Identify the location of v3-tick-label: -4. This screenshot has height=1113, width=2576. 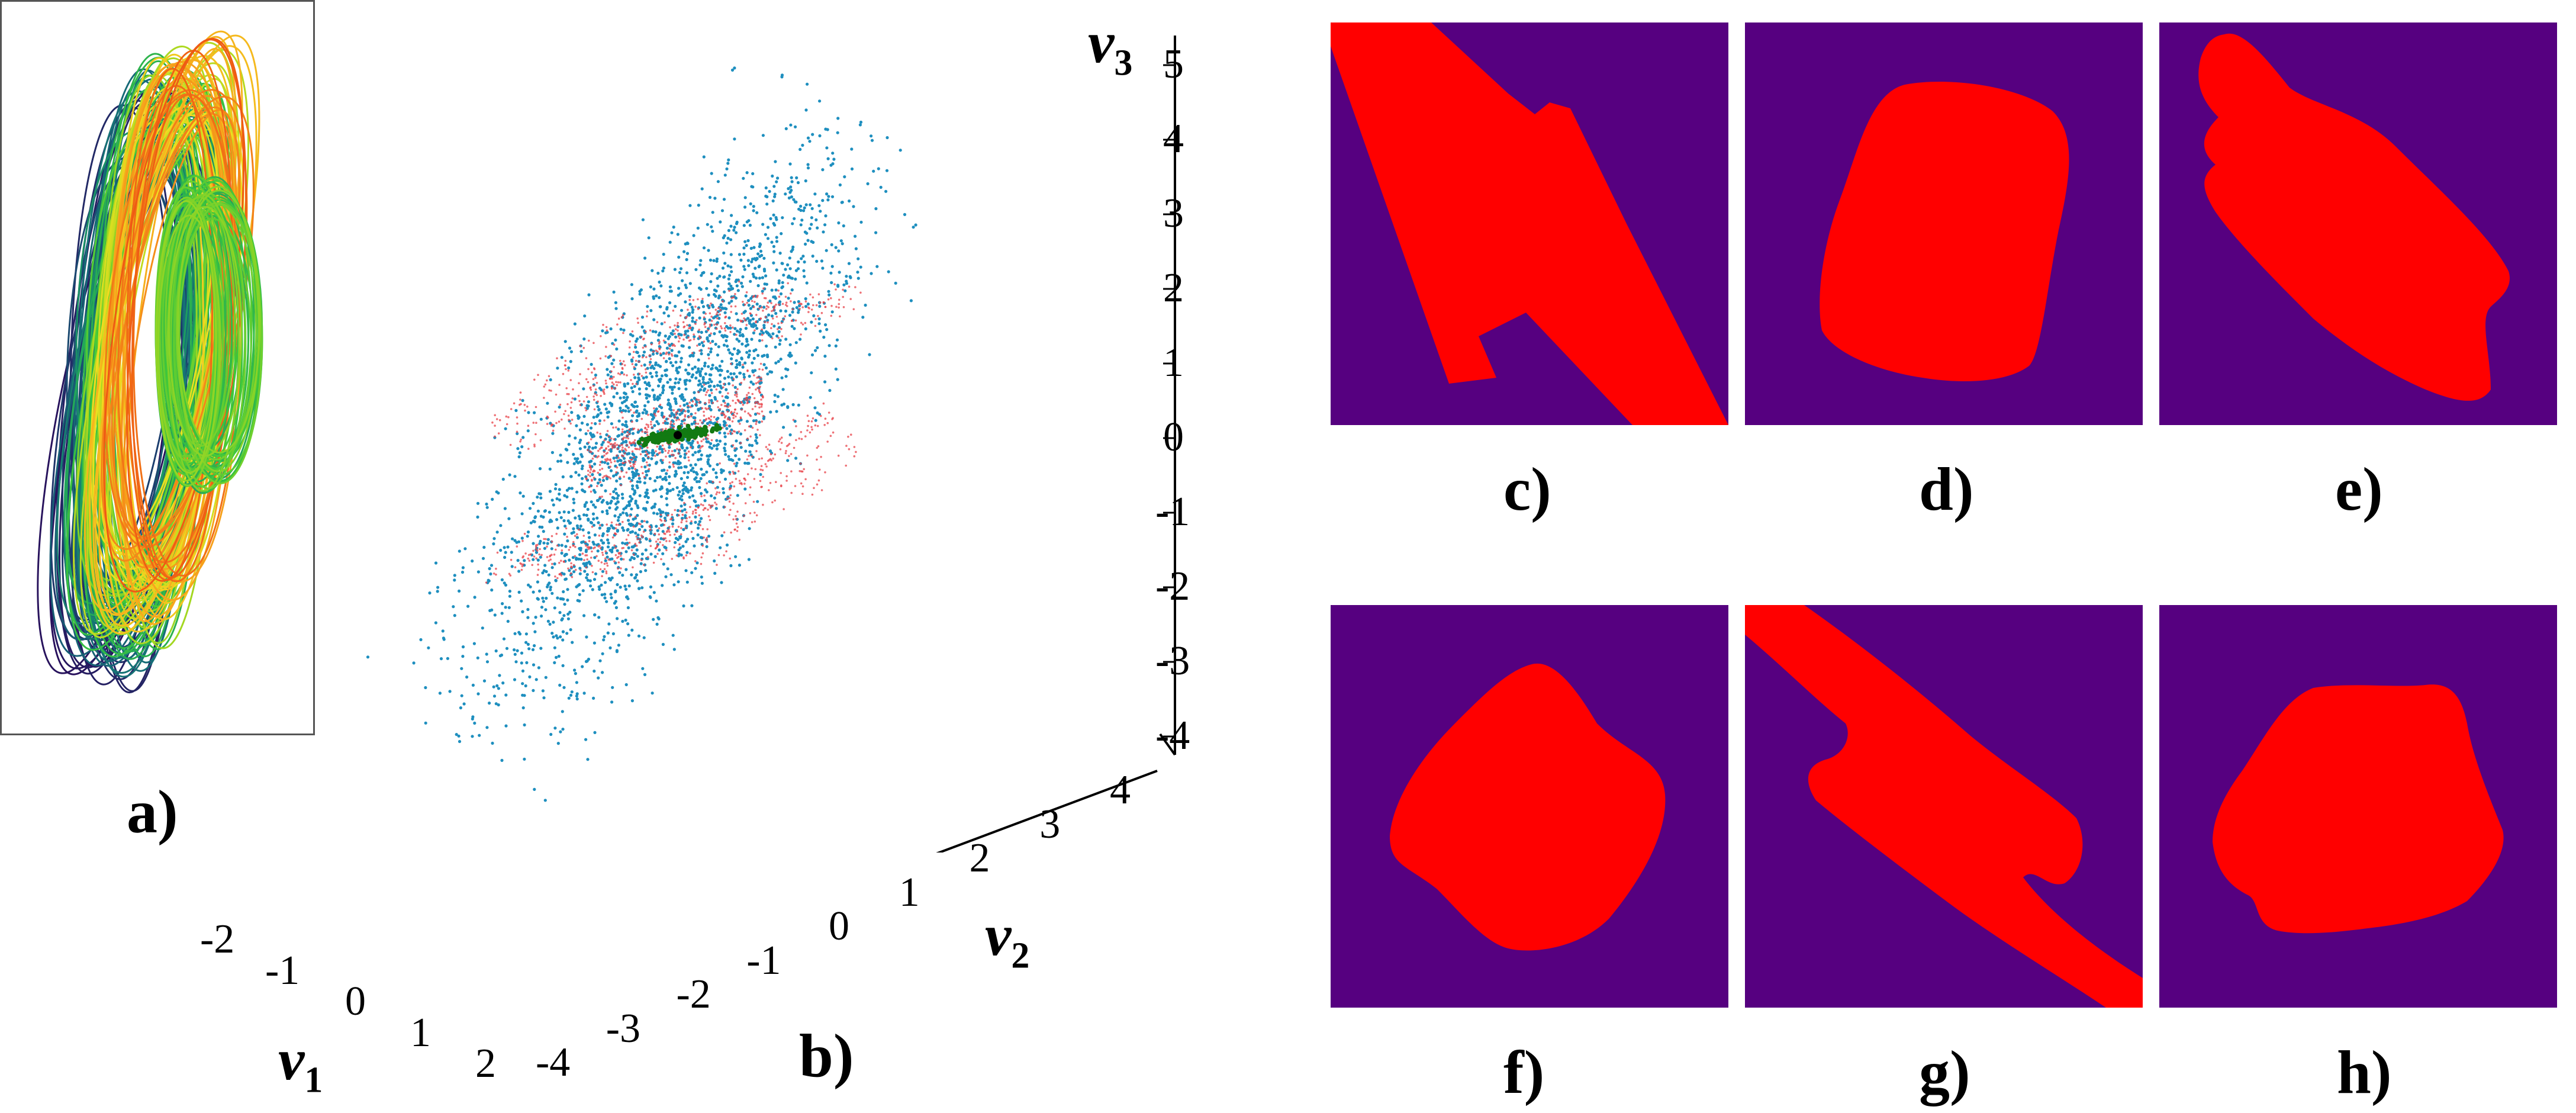
(1173, 735).